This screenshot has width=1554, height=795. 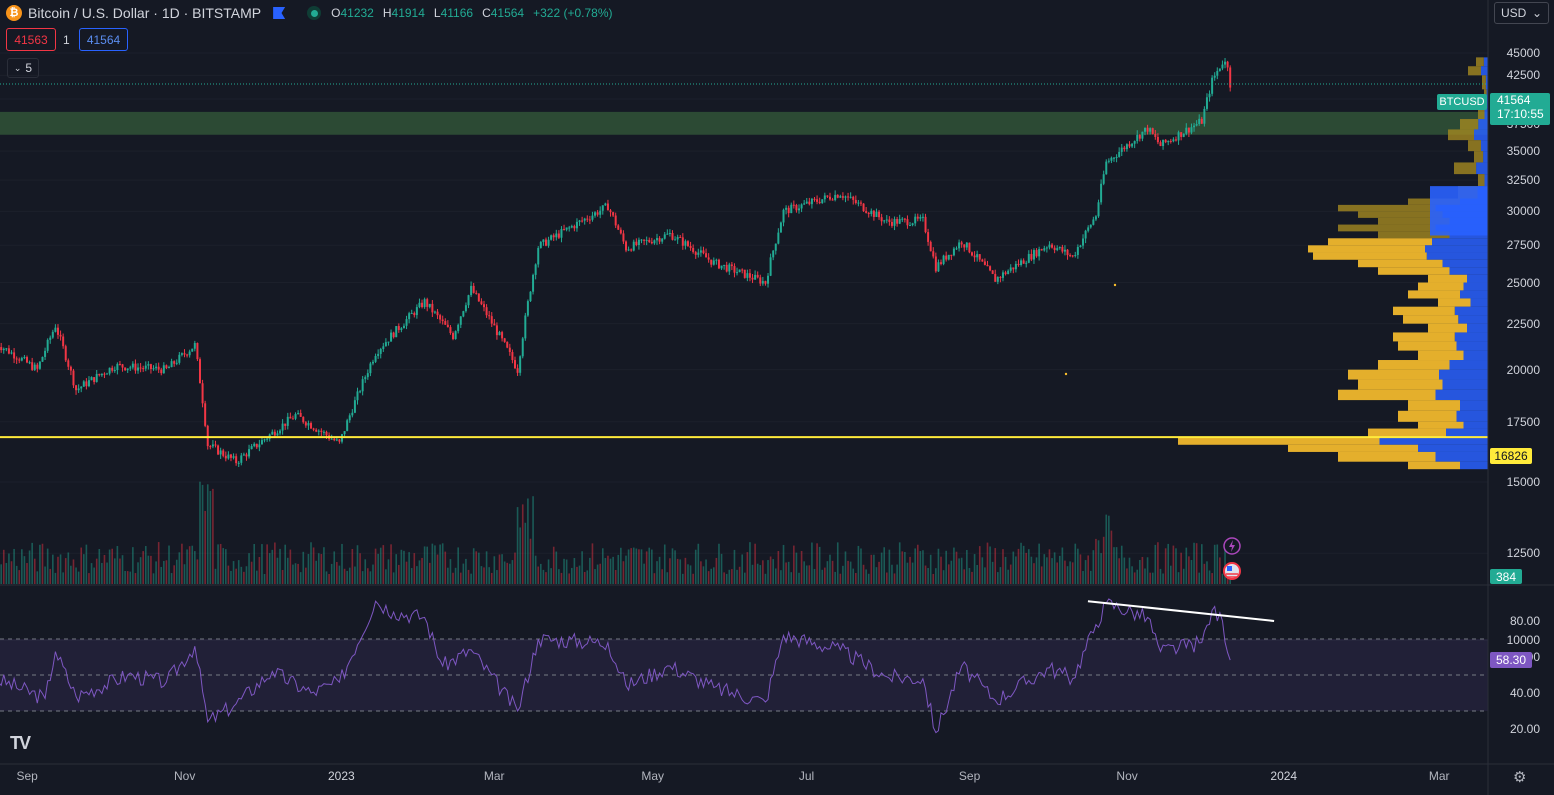 I want to click on vp-row-upper, so click(x=1480, y=62).